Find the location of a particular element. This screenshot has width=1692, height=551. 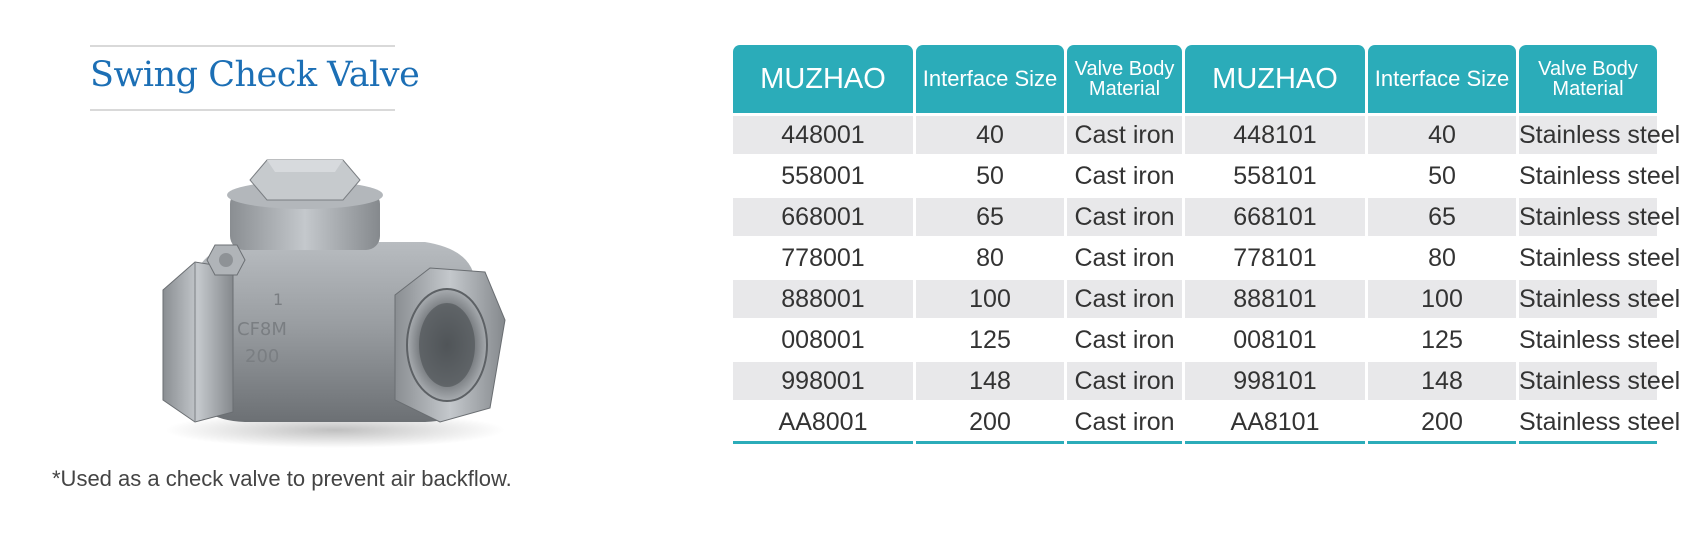

model-cell: 998101 is located at coordinates (1275, 382).